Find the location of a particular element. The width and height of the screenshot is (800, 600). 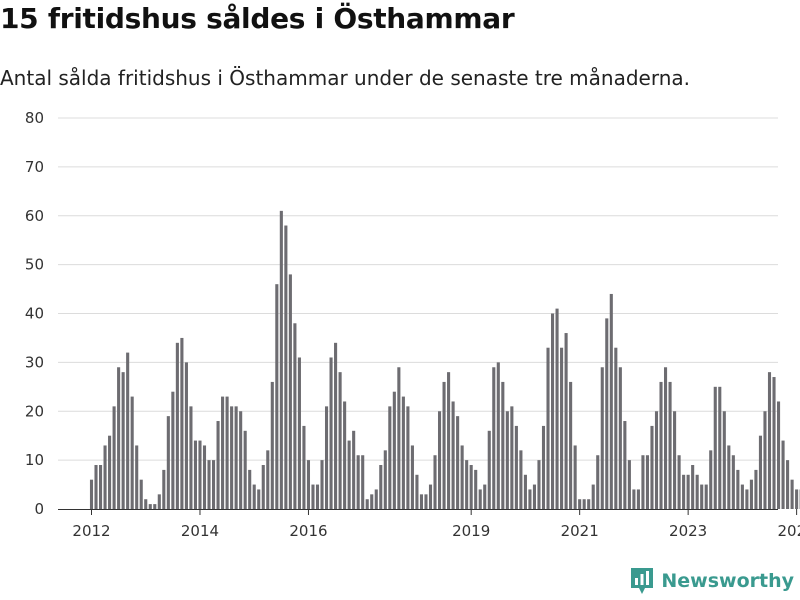

x-tick-label: 2023 is located at coordinates (688, 531).